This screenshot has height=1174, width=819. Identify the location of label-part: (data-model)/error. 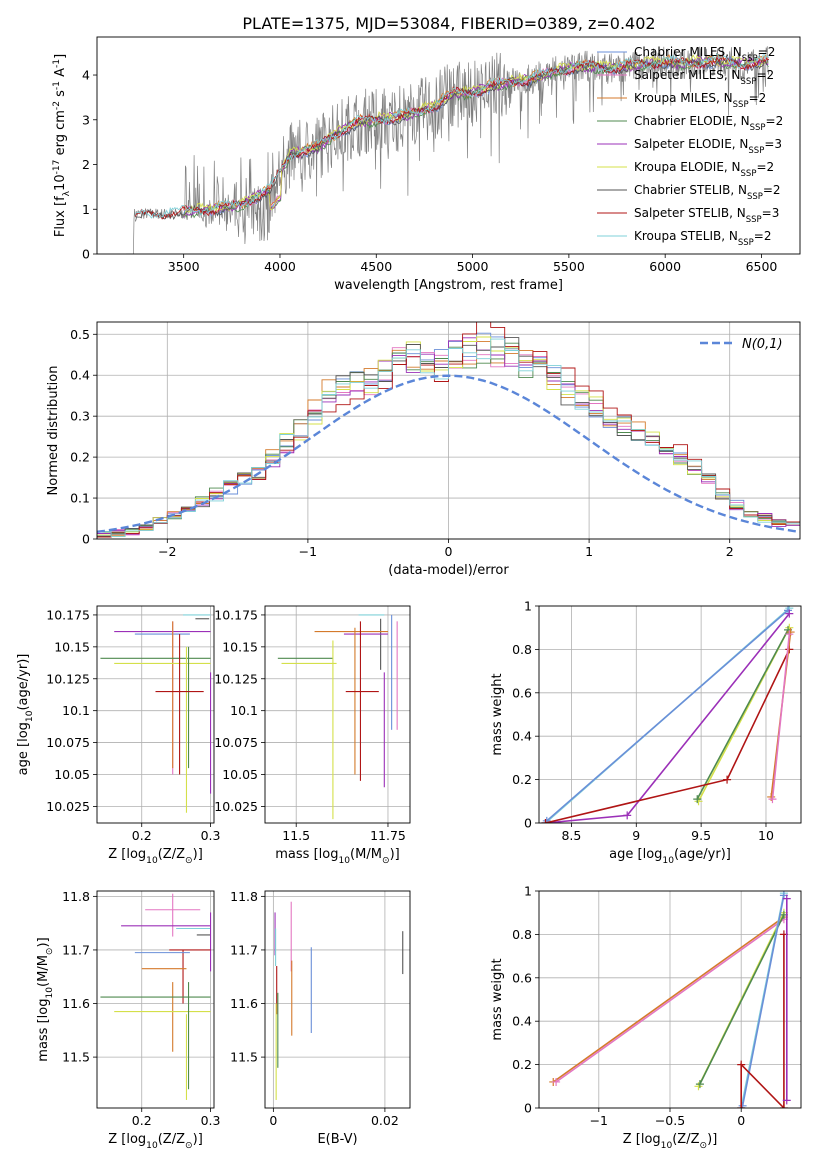
(448, 570).